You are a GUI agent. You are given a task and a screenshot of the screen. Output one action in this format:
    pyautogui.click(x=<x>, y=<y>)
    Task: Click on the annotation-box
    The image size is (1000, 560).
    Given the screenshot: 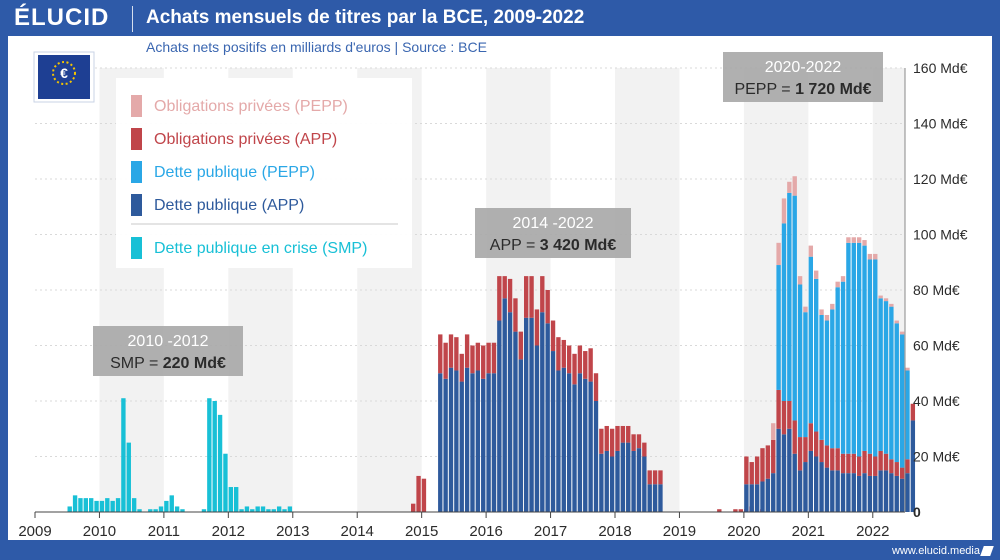 What is the action you would take?
    pyautogui.click(x=803, y=77)
    